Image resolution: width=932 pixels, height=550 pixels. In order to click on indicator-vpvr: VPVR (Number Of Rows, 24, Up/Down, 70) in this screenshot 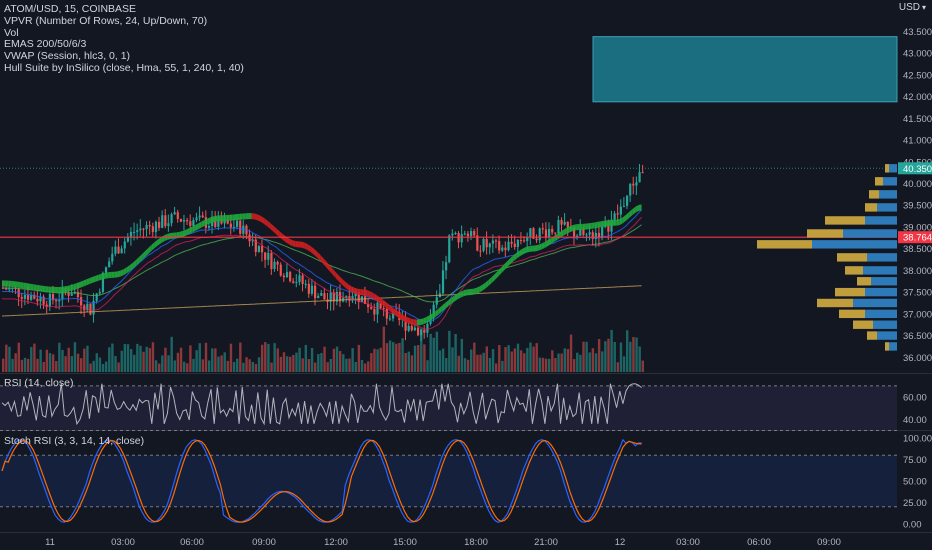, I will do `click(106, 20)`.